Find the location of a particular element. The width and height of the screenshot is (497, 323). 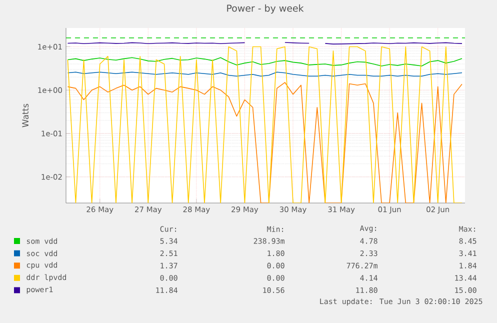

y-axis-title: Watts is located at coordinates (25, 116).